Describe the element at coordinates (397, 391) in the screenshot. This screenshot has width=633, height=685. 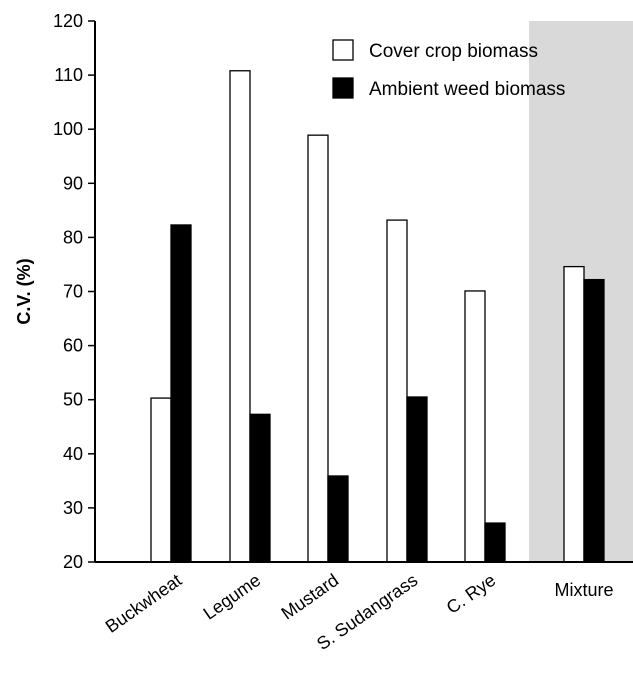
I see `bar-cover-crop-s-sudangrass` at that location.